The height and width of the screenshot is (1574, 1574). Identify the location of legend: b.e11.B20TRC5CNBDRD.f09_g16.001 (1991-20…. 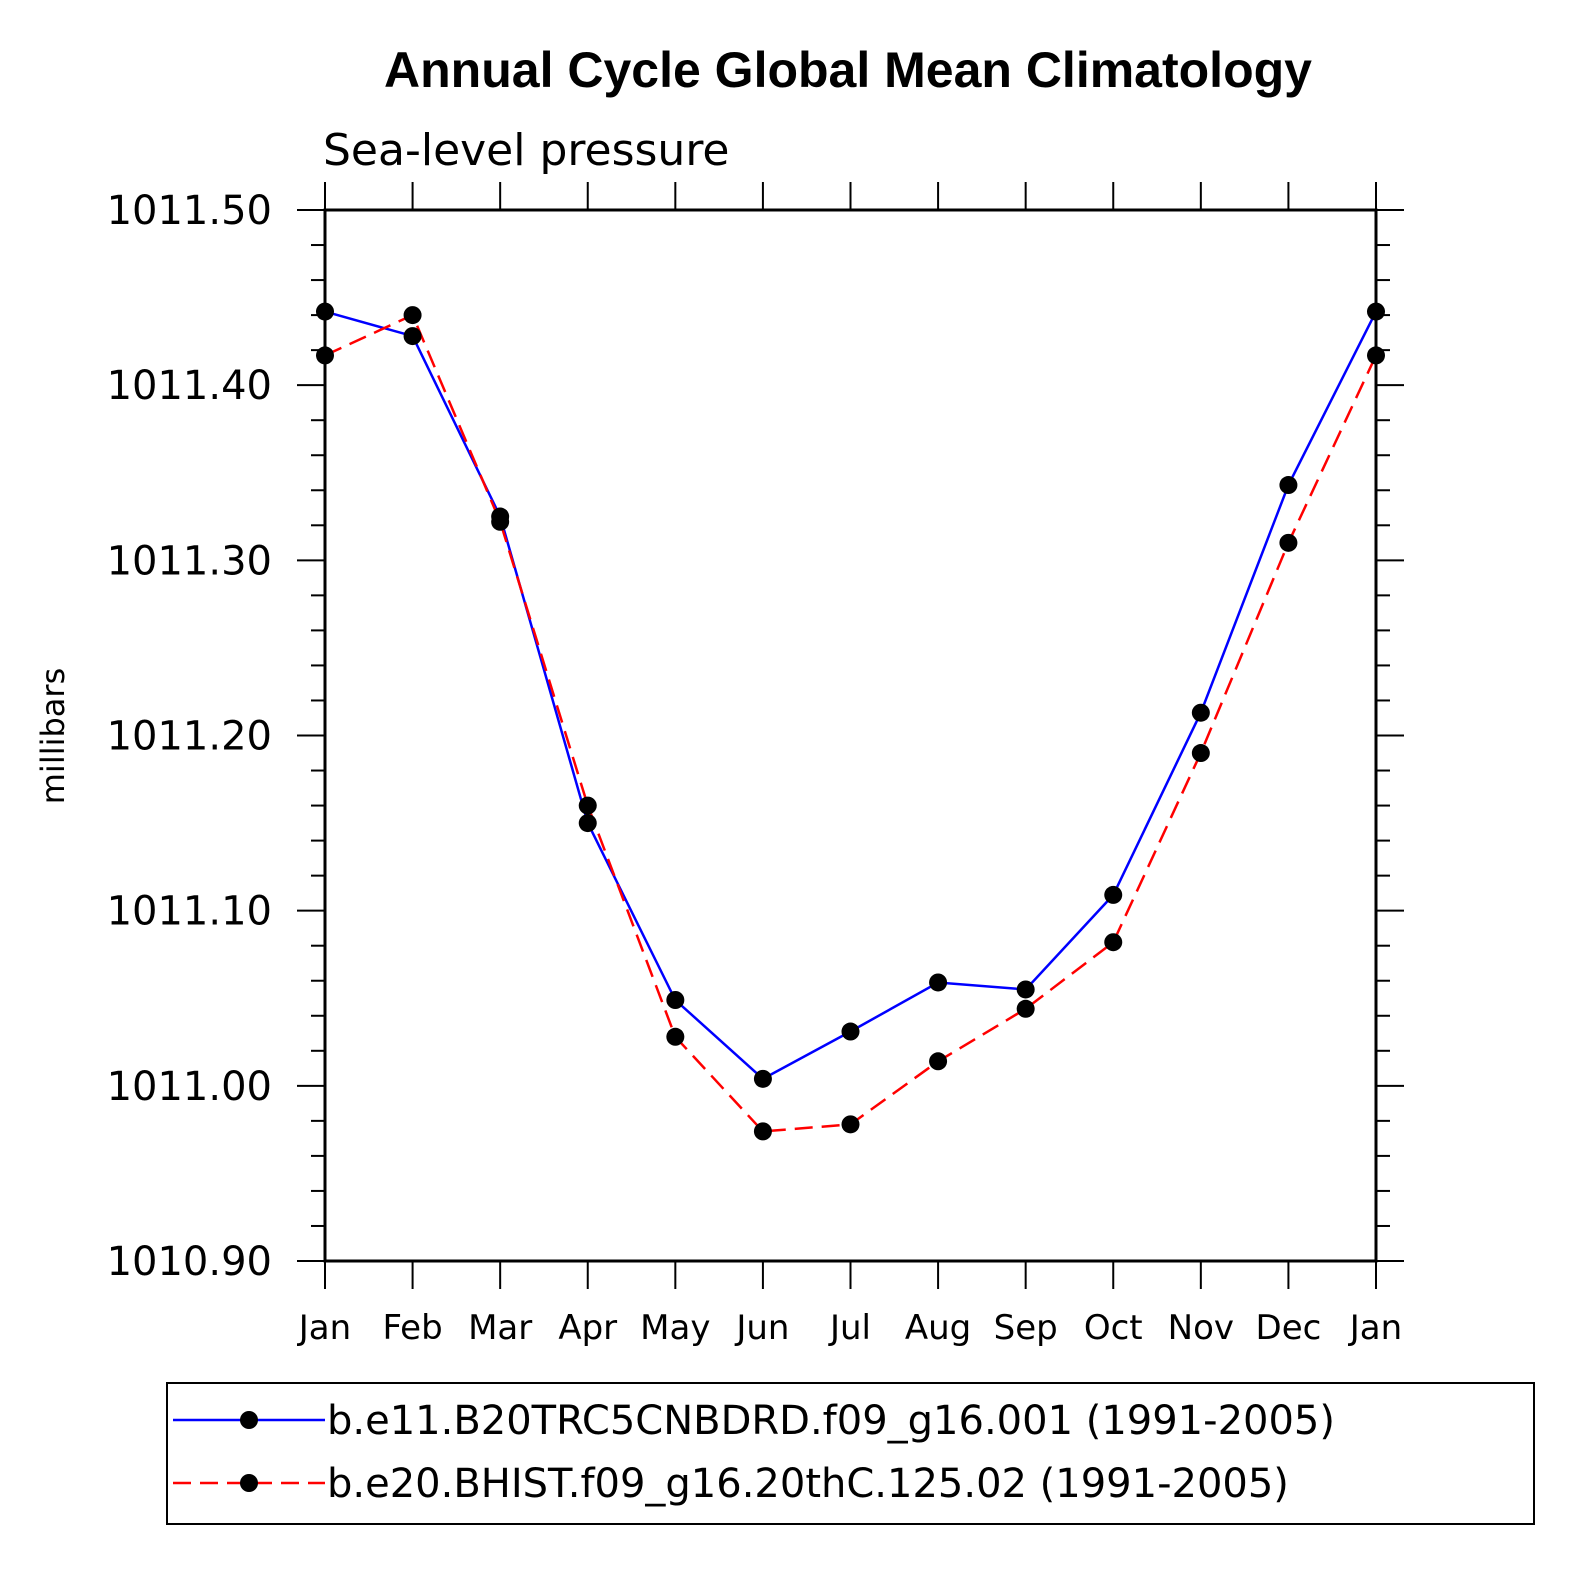
(850, 1453).